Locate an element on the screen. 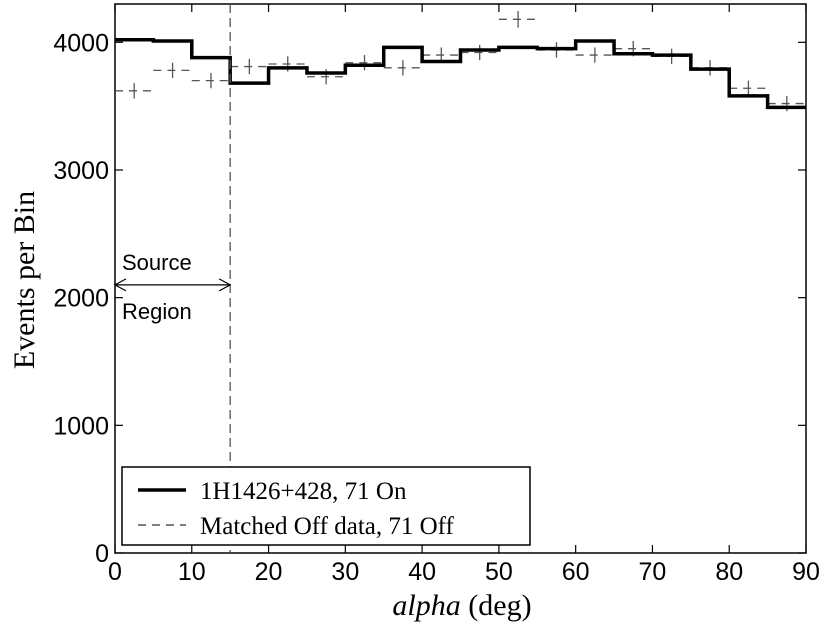 The height and width of the screenshot is (626, 830). legend-label-on: 1H1426+428, 71 On is located at coordinates (303, 491).